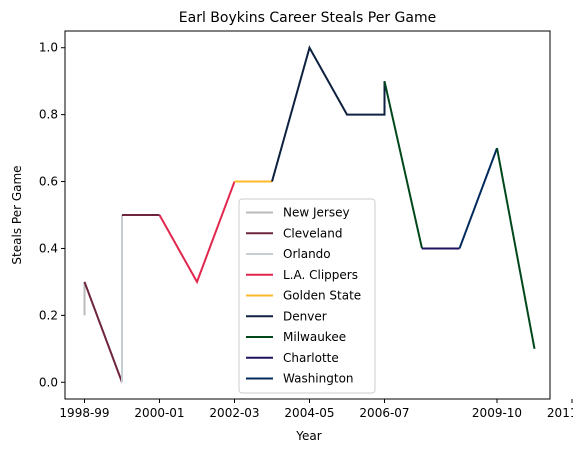  What do you see at coordinates (48, 382) in the screenshot?
I see `y-tick-label: 0.0` at bounding box center [48, 382].